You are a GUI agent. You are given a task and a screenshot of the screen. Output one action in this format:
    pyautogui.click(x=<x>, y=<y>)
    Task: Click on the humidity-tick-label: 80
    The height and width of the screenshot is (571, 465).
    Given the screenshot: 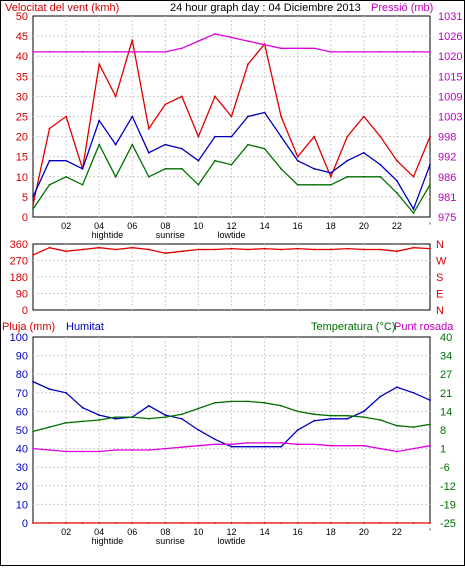 What is the action you would take?
    pyautogui.click(x=22, y=375)
    